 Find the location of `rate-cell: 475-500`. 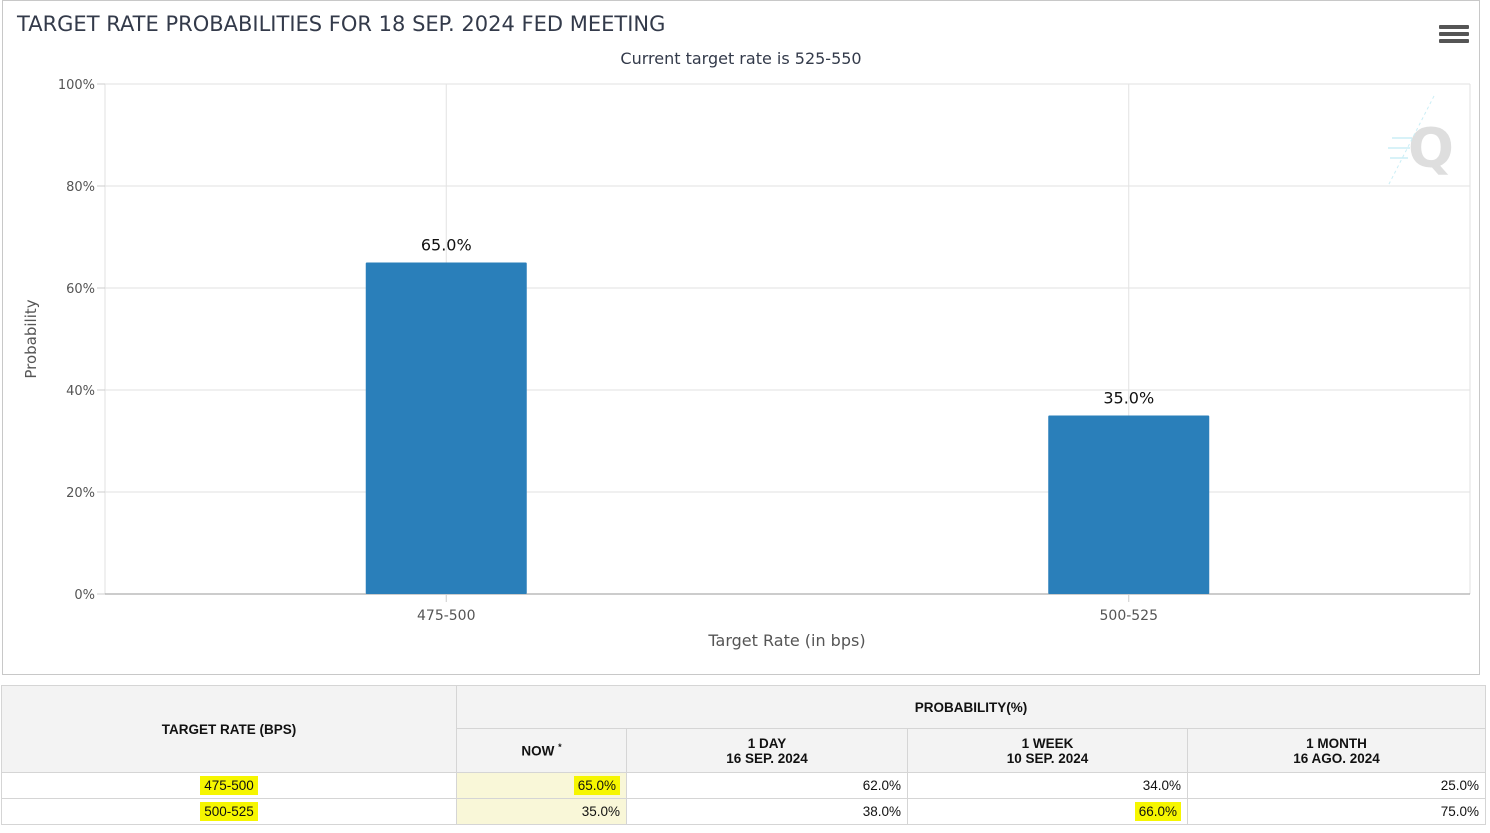

rate-cell: 475-500 is located at coordinates (229, 785).